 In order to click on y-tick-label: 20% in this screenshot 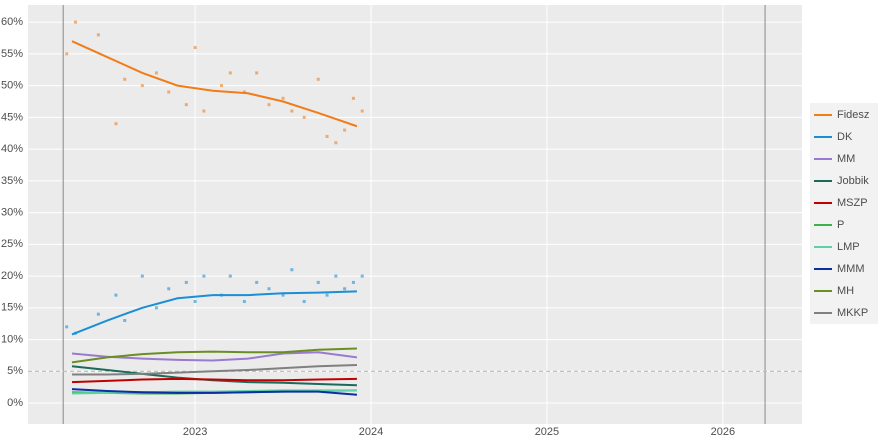, I will do `click(12, 276)`.